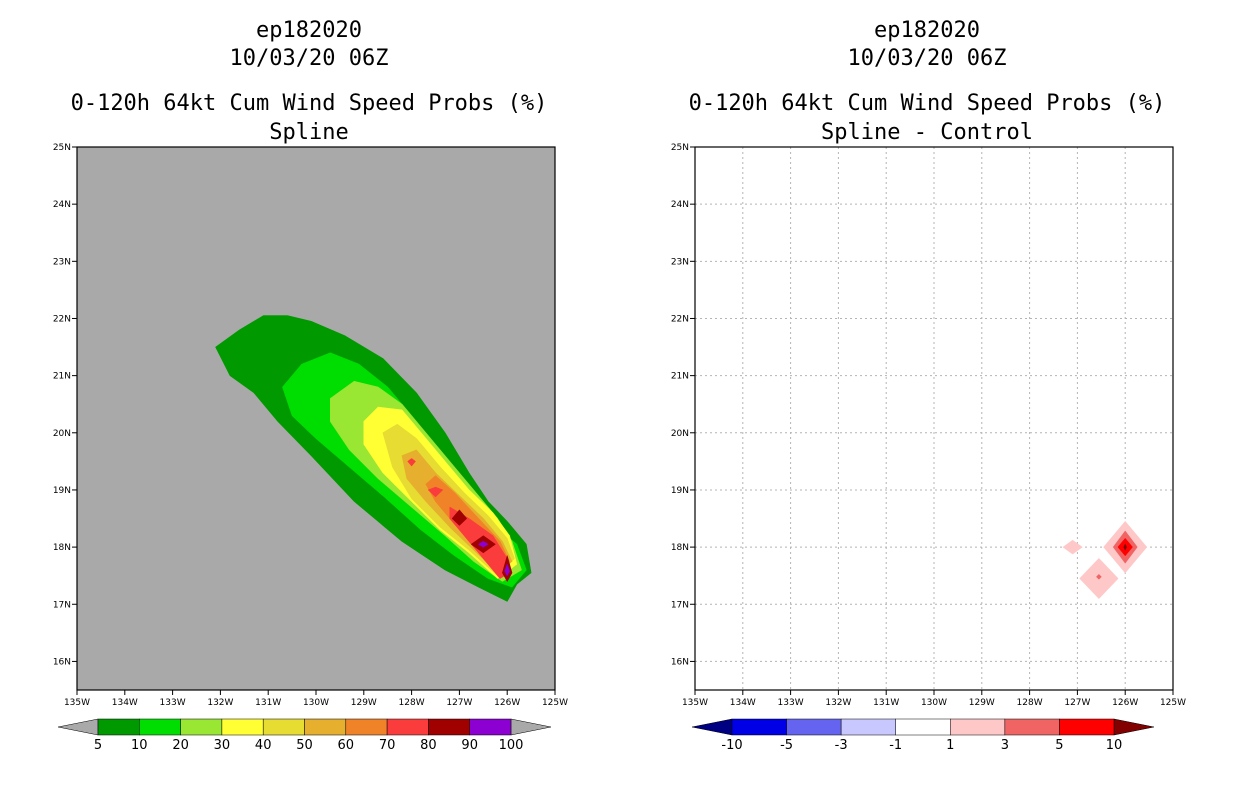  I want to click on colorbar-label: 50, so click(304, 745).